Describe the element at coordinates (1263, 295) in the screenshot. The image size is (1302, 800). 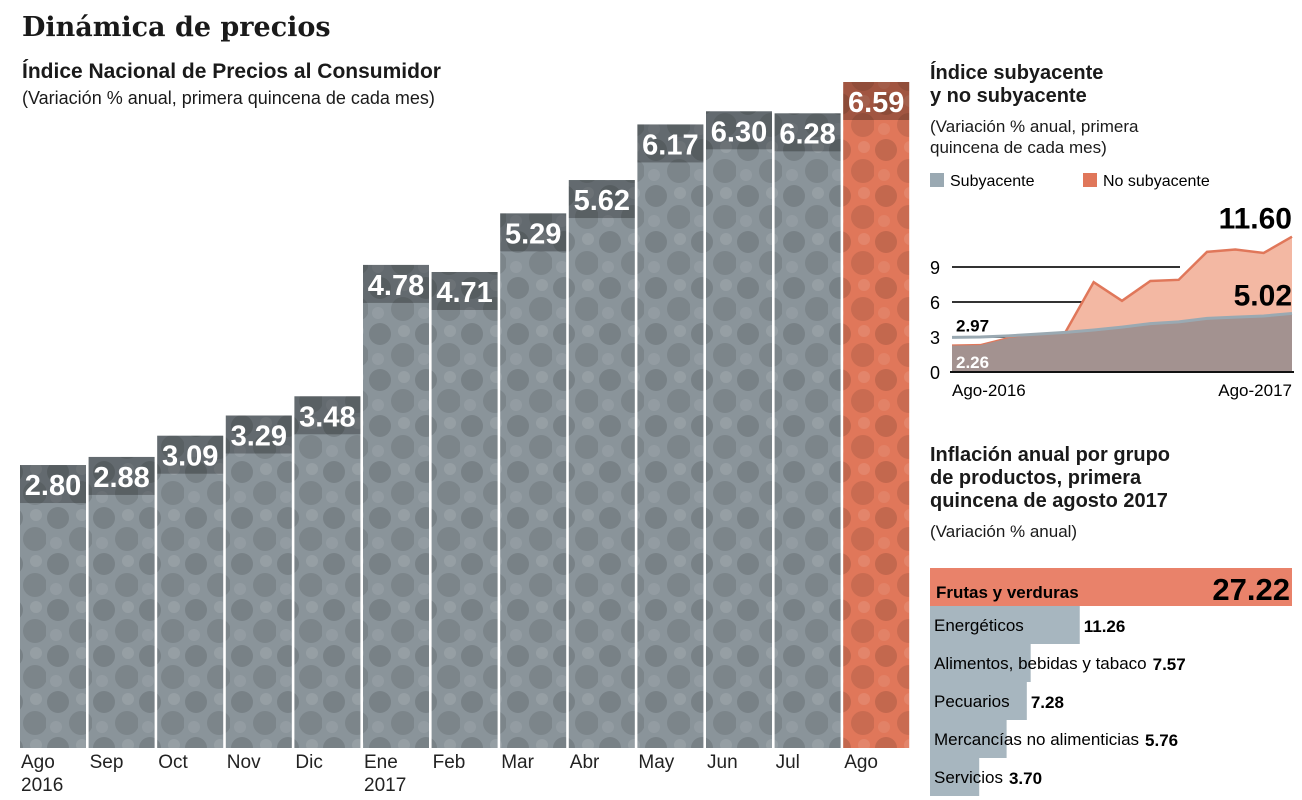
I see `end-label-subyacente: 5.02` at that location.